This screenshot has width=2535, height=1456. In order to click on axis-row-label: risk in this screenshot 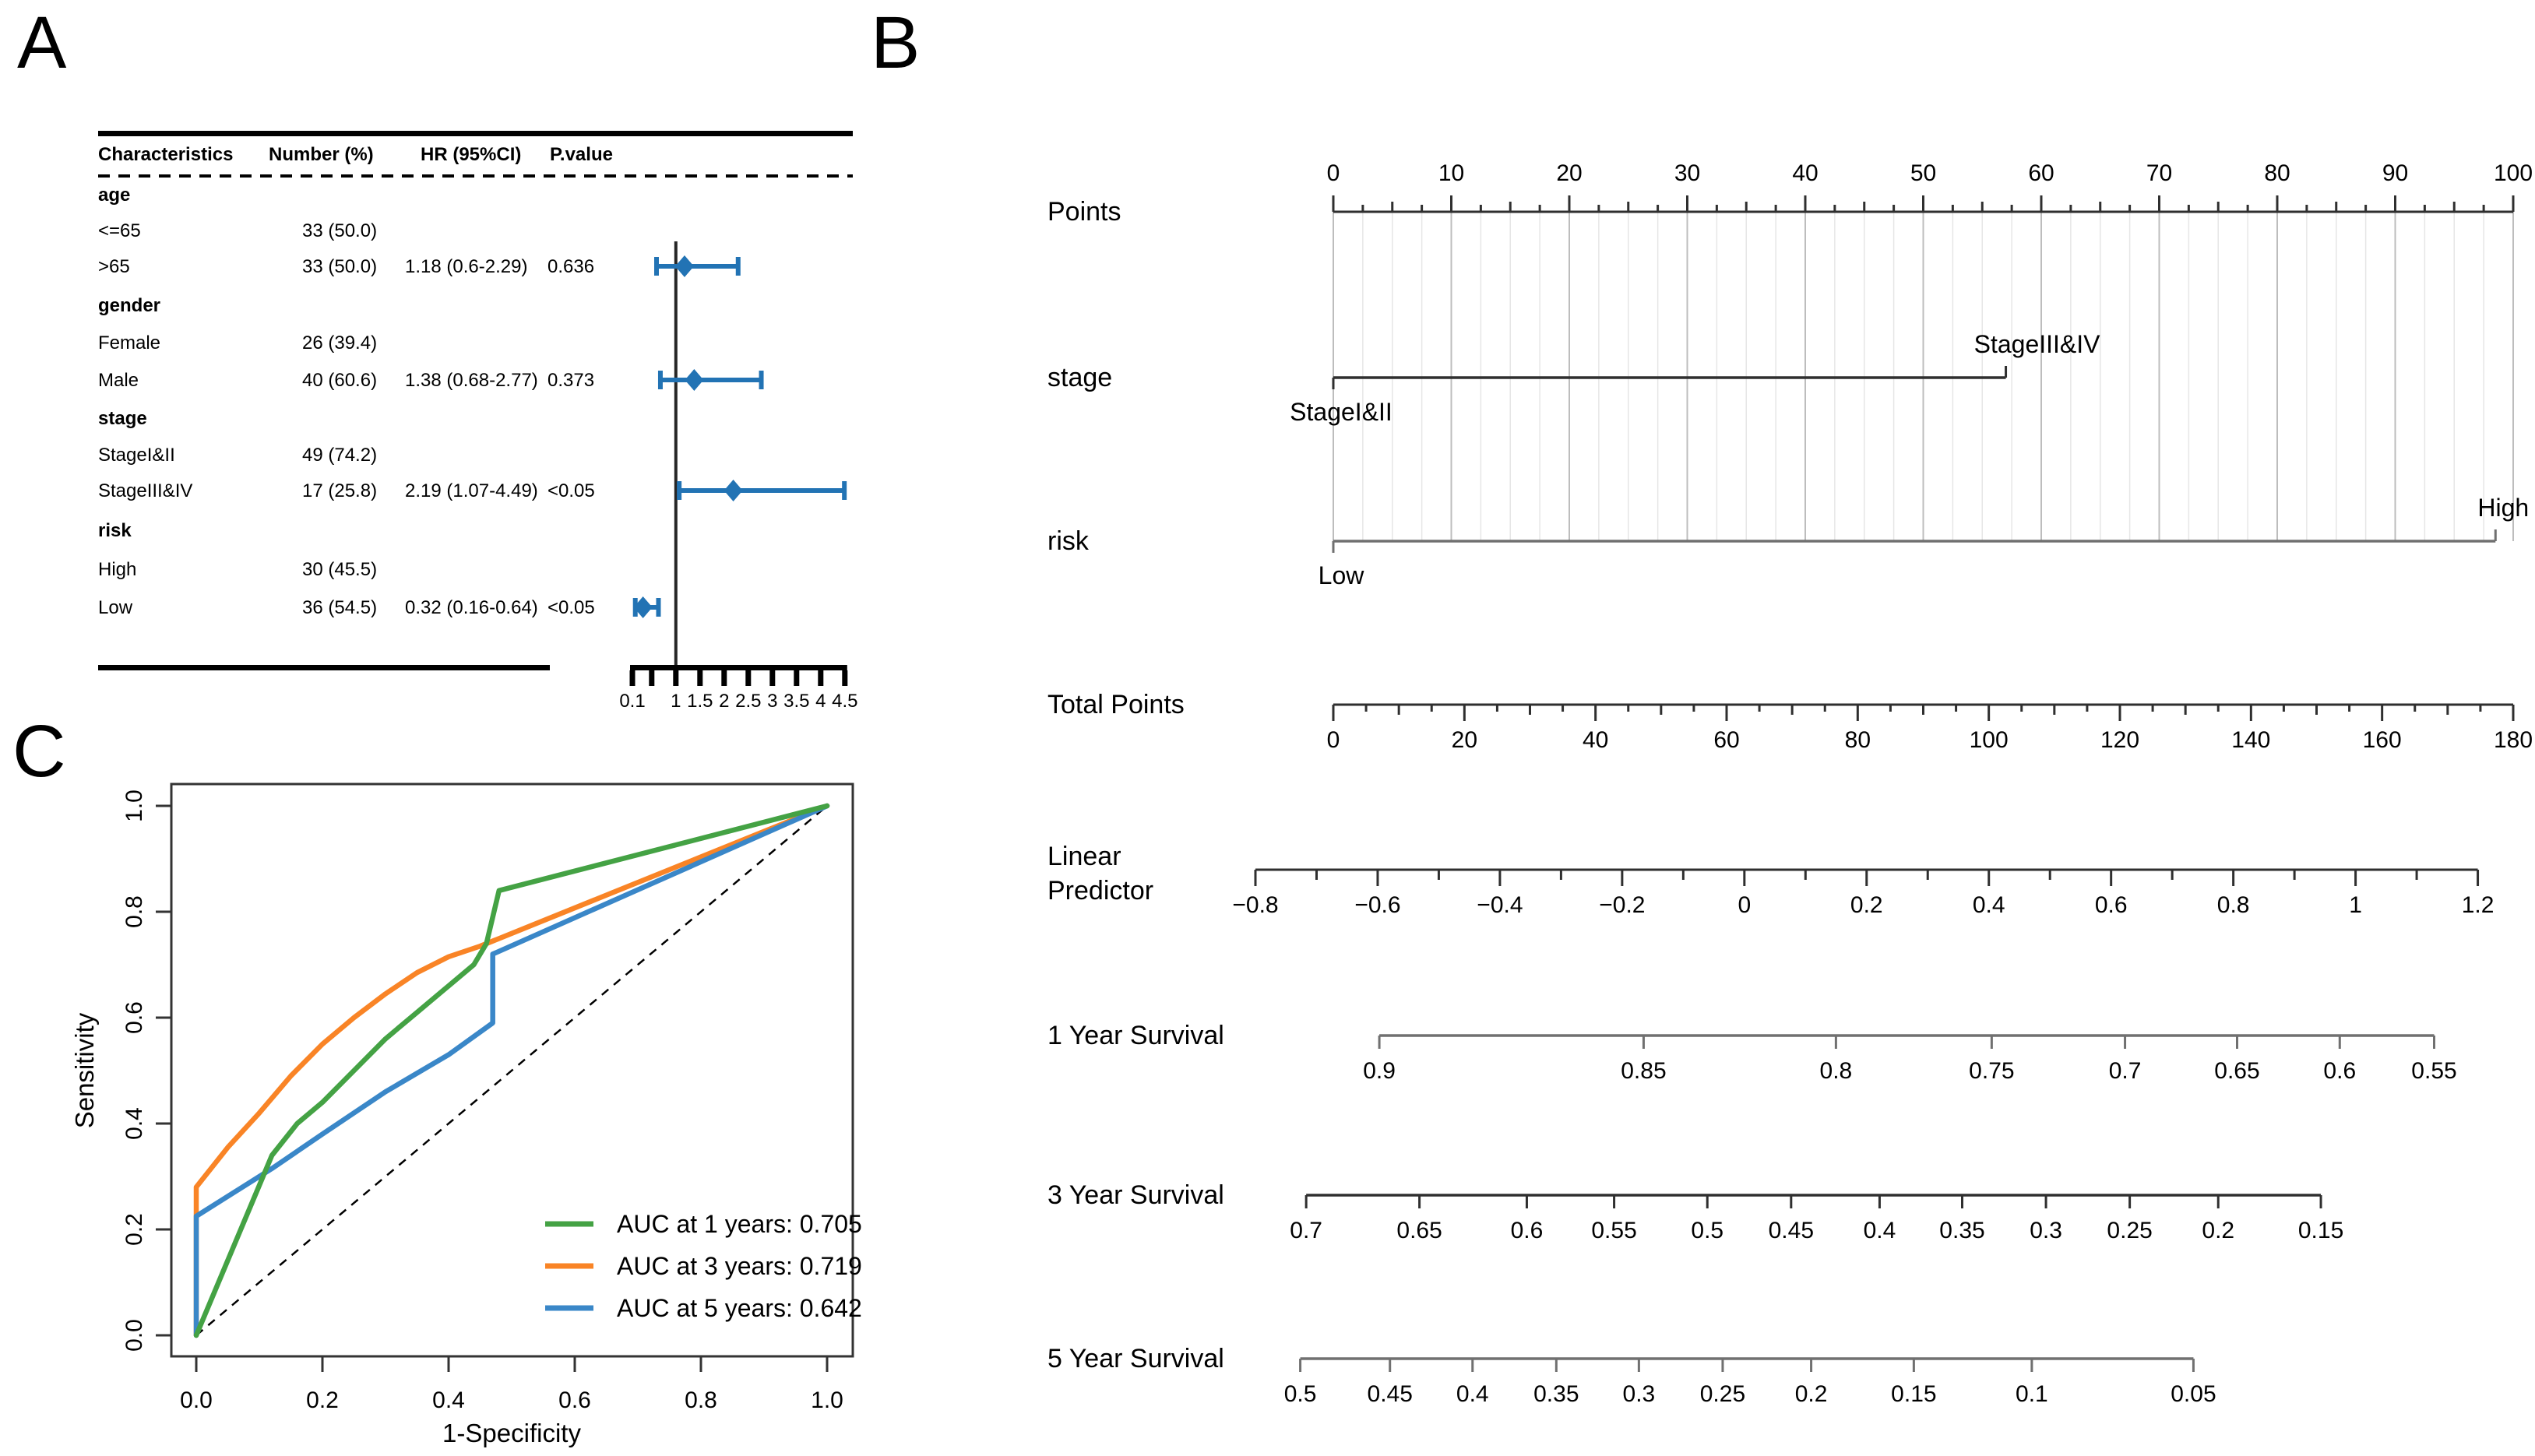, I will do `click(1068, 541)`.